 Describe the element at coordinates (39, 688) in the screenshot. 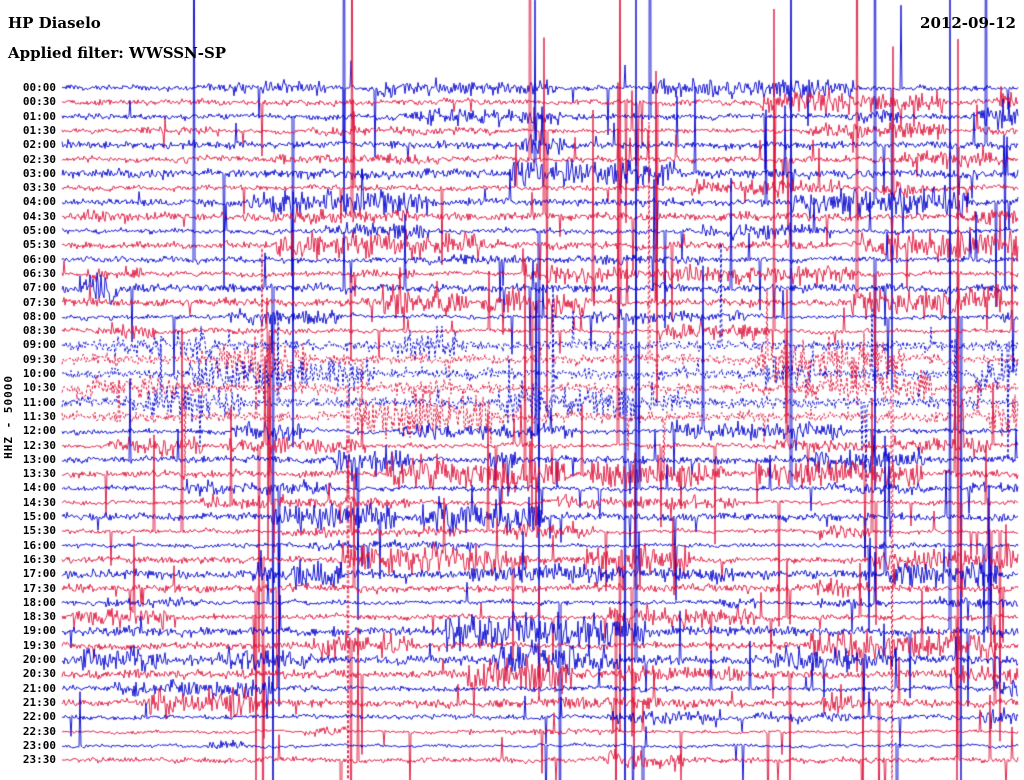

I see `time-label: 21:00` at that location.